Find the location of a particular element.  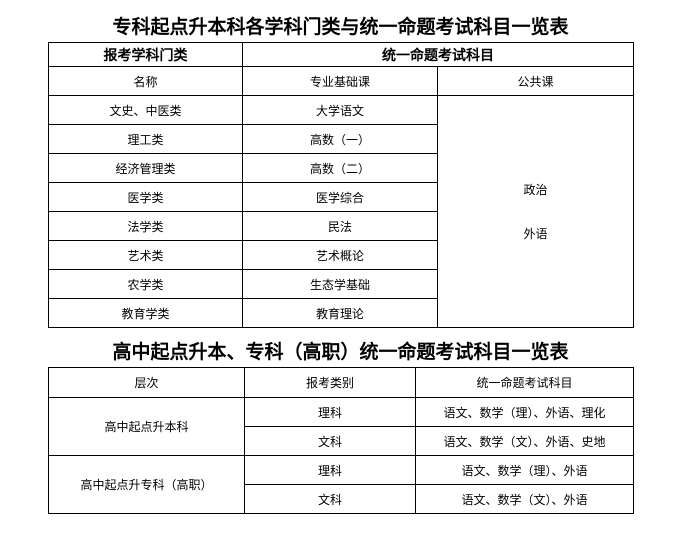

cell-basic: 艺术概论 is located at coordinates (340, 255).